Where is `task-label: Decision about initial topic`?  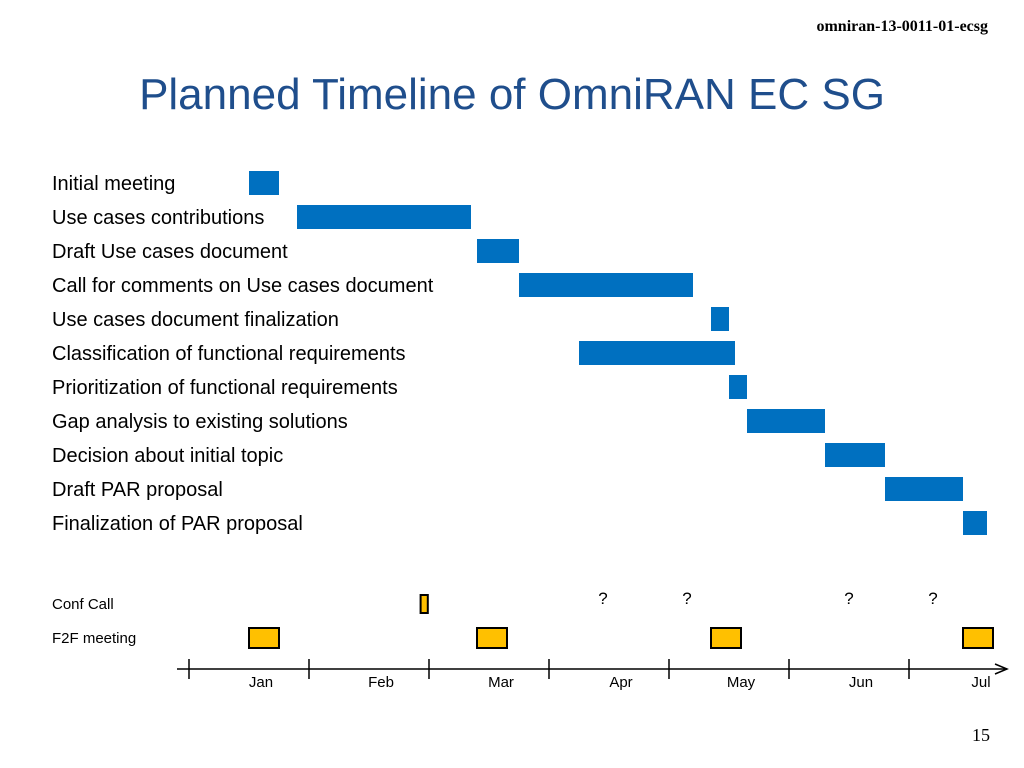 task-label: Decision about initial topic is located at coordinates (167, 456).